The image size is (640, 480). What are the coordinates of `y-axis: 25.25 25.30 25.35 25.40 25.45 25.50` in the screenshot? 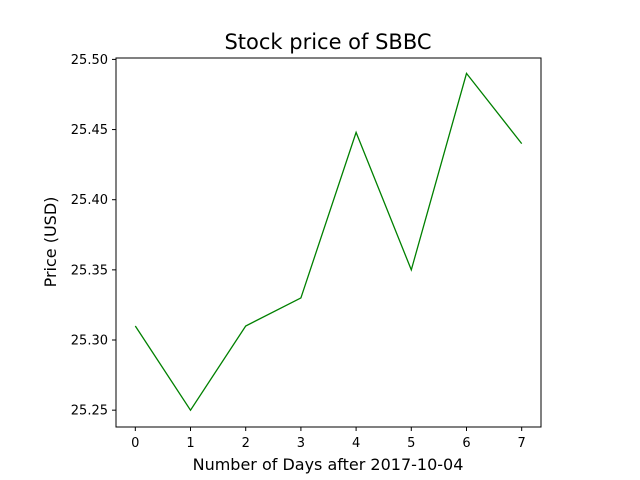 It's located at (93, 236).